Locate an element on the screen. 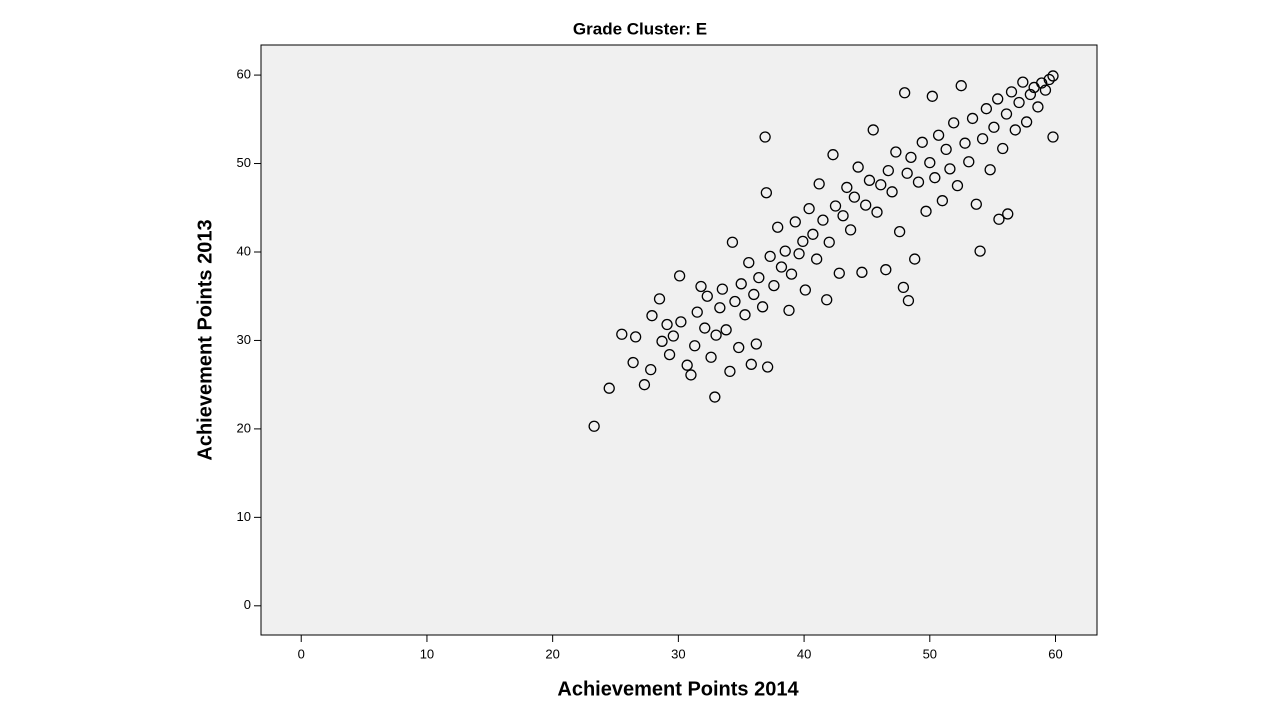 The width and height of the screenshot is (1280, 720). y-tick-label: 30 is located at coordinates (244, 339).